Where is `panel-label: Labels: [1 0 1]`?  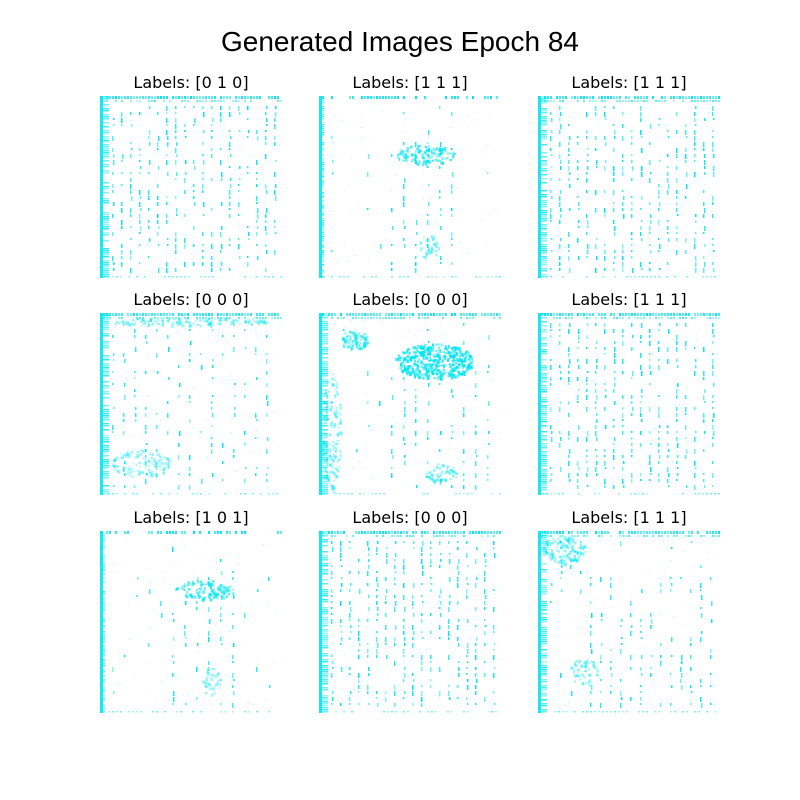
panel-label: Labels: [1 0 1] is located at coordinates (191, 517).